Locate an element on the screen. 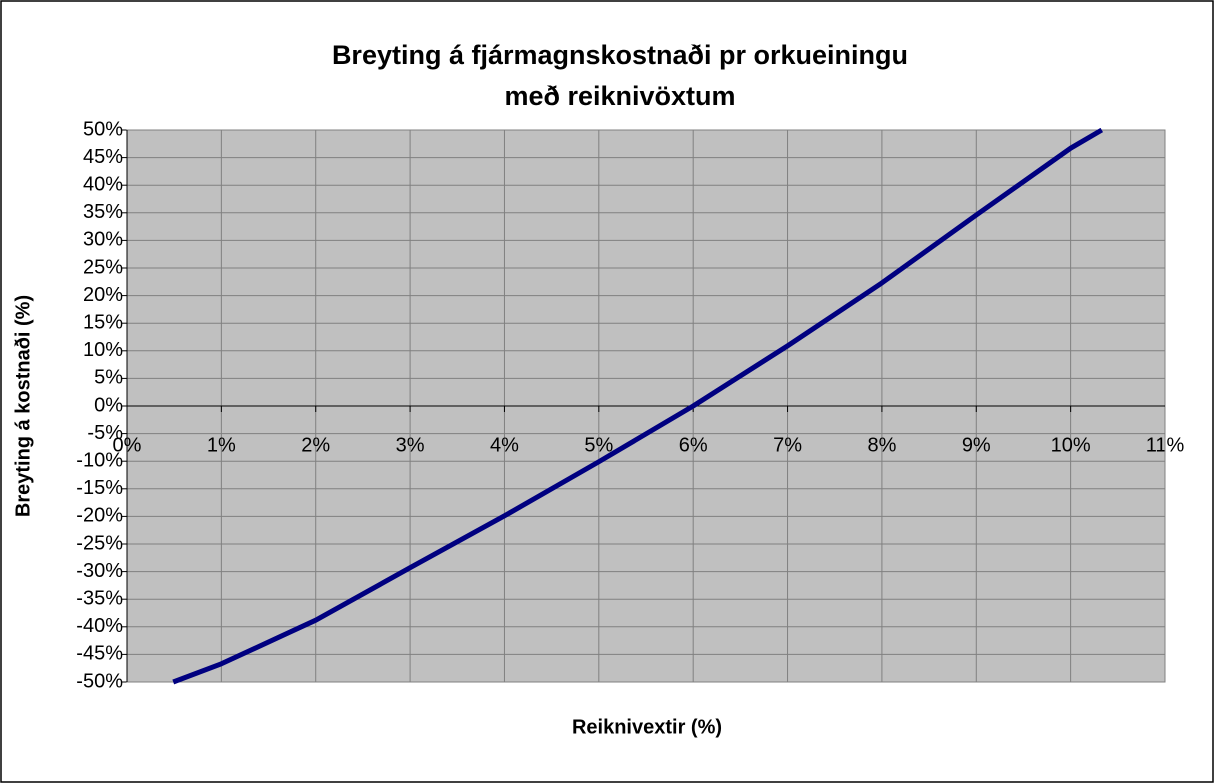 Image resolution: width=1214 pixels, height=783 pixels. y-tick-label: -40% is located at coordinates (99, 626).